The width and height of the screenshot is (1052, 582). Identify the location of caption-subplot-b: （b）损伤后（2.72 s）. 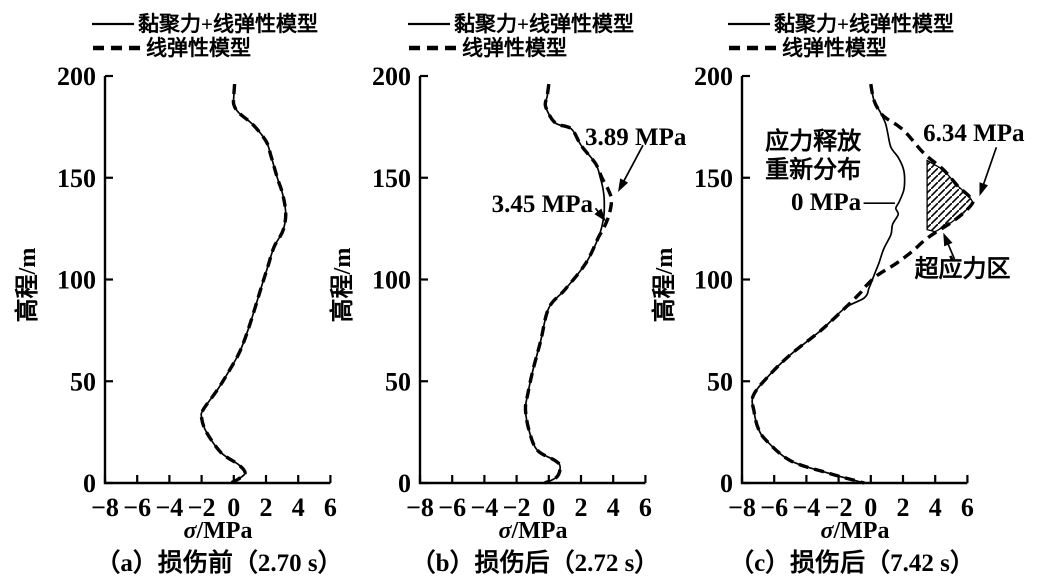
(535, 563).